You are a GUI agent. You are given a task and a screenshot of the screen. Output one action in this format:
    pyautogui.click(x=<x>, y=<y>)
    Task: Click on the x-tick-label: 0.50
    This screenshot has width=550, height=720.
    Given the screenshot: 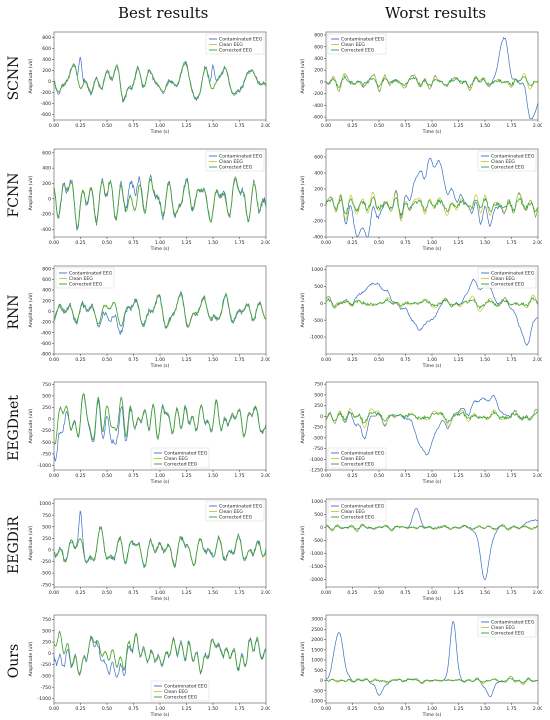 What is the action you would take?
    pyautogui.click(x=107, y=476)
    